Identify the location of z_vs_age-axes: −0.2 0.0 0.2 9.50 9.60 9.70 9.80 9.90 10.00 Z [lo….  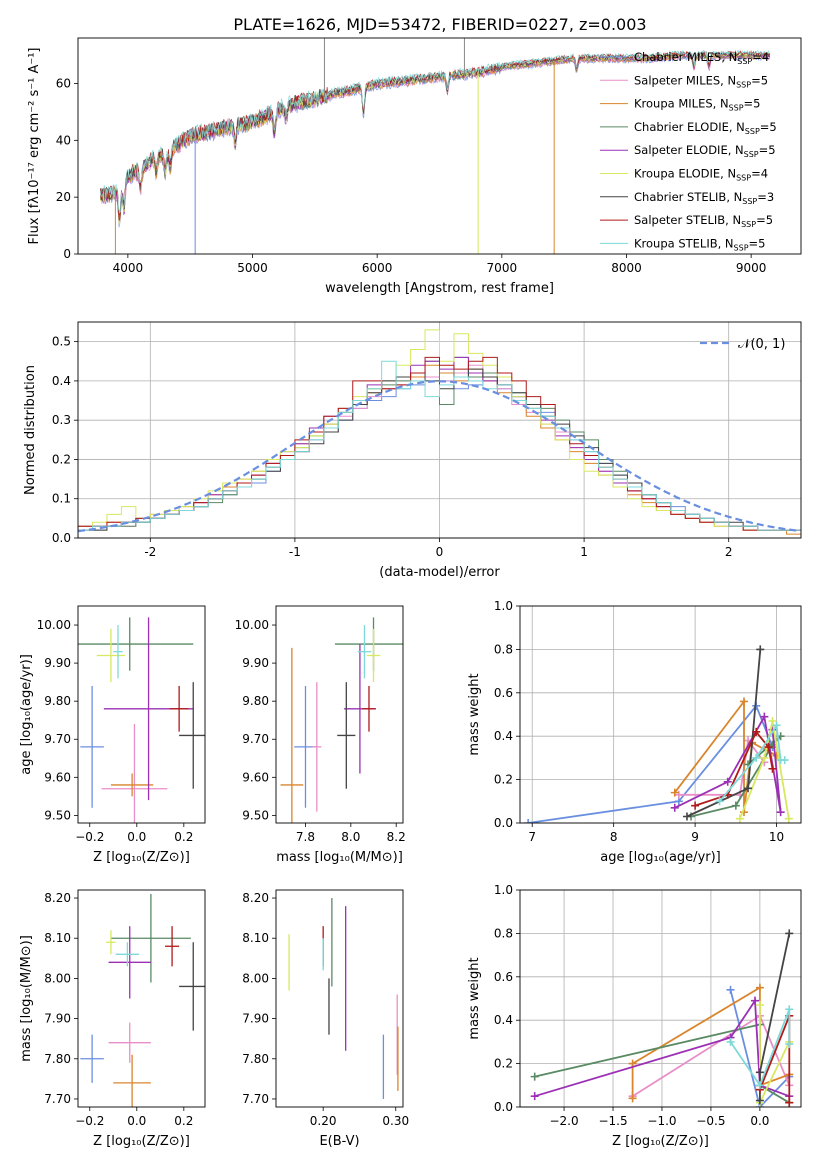
(112, 735).